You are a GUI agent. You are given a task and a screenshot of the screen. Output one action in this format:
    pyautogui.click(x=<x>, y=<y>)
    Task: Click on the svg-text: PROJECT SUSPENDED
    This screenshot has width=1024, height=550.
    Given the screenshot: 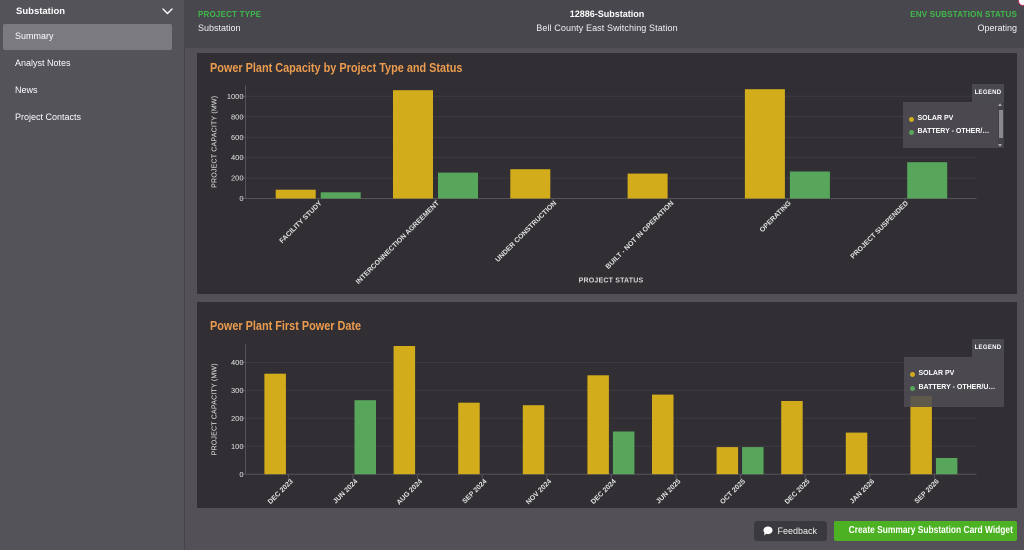 What is the action you would take?
    pyautogui.click(x=880, y=230)
    